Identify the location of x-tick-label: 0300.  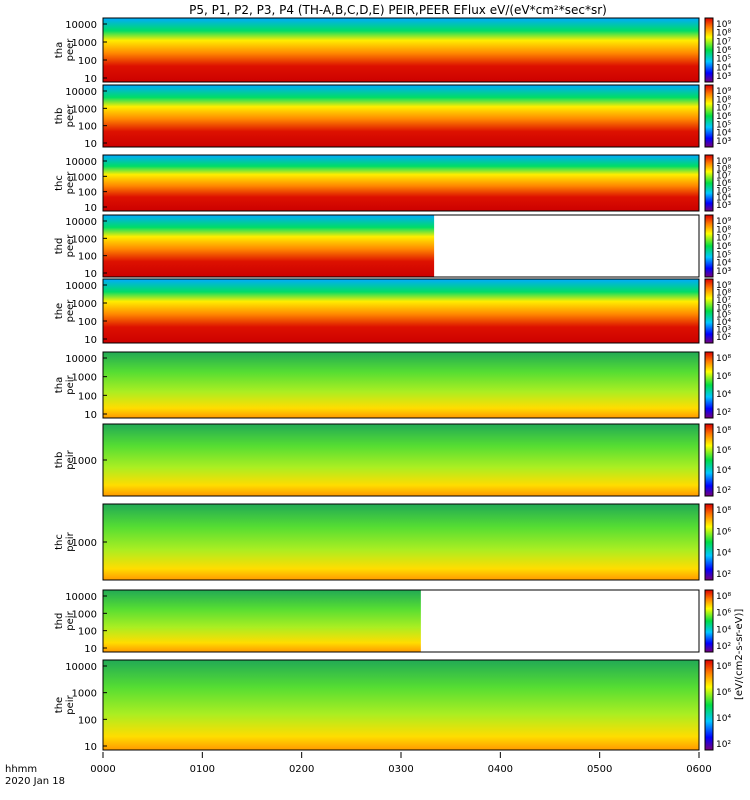
(400, 769).